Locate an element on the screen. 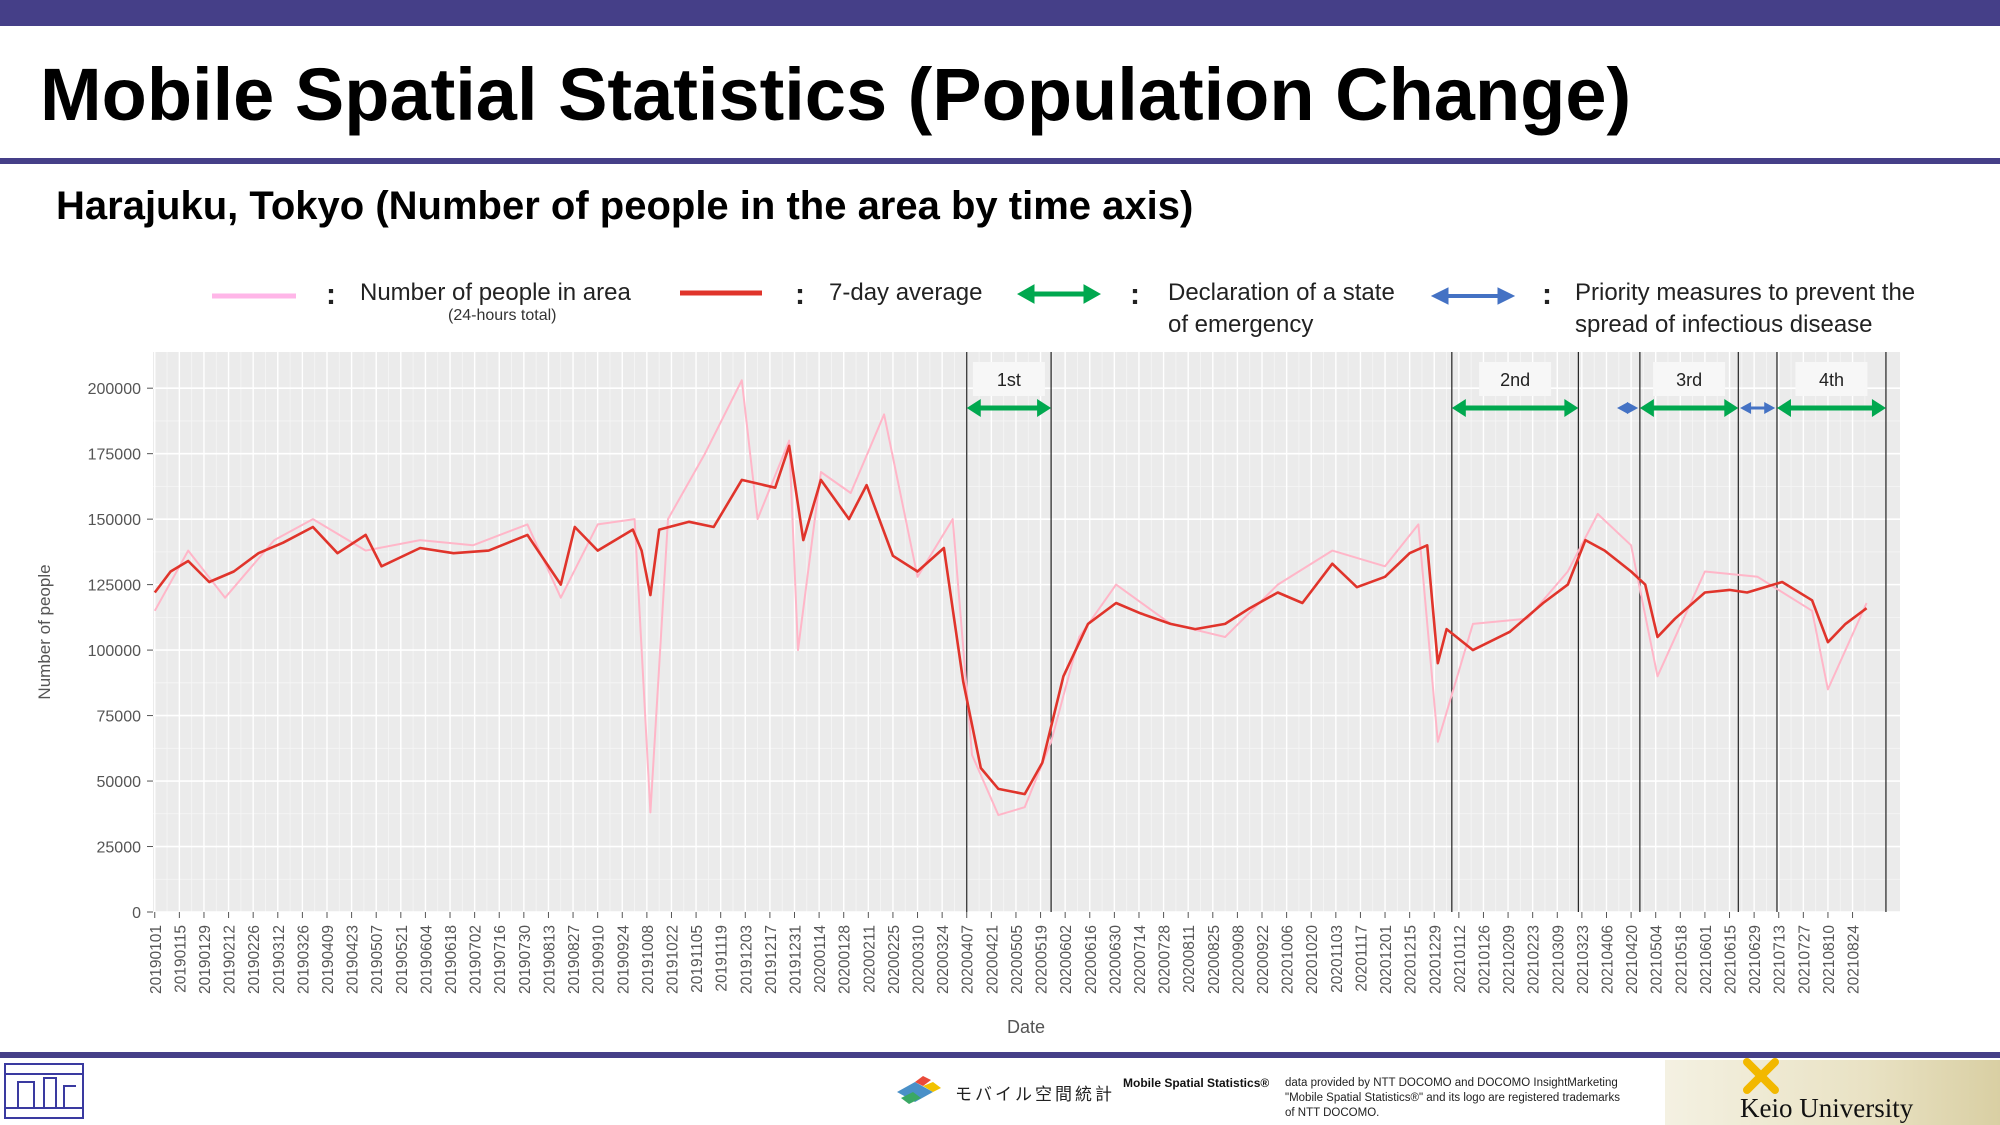  x-tick-label: 20210727 is located at coordinates (1804, 959).